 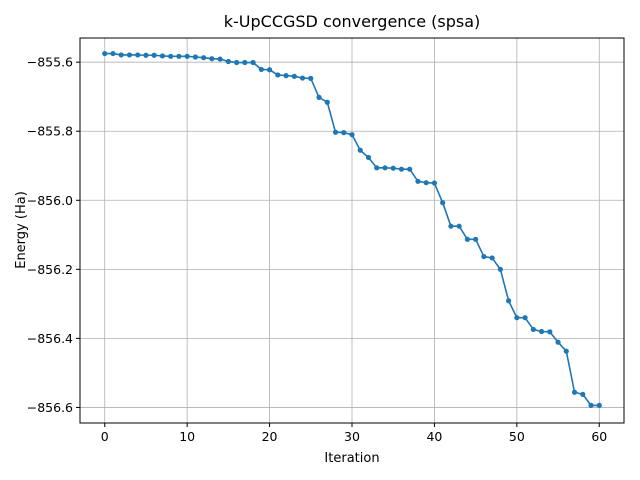 I want to click on x-tick-label: 50, so click(x=517, y=436).